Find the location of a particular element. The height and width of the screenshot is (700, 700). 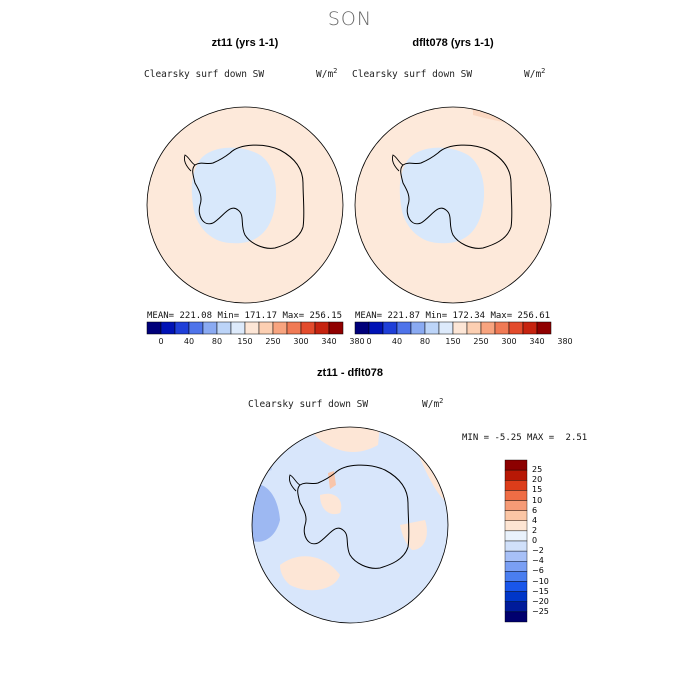

diff-minmax: MIN = -5.25 MAX = 2.51 is located at coordinates (525, 438).